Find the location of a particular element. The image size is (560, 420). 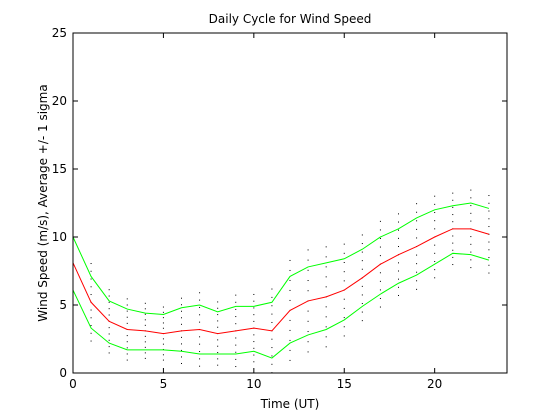

x-tick-label: 20 is located at coordinates (434, 384).